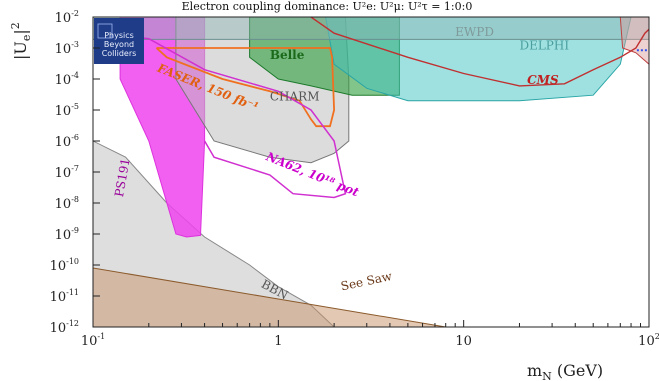 The image size is (659, 381). What do you see at coordinates (119, 53) in the screenshot?
I see `logo-text-line: Colliders` at bounding box center [119, 53].